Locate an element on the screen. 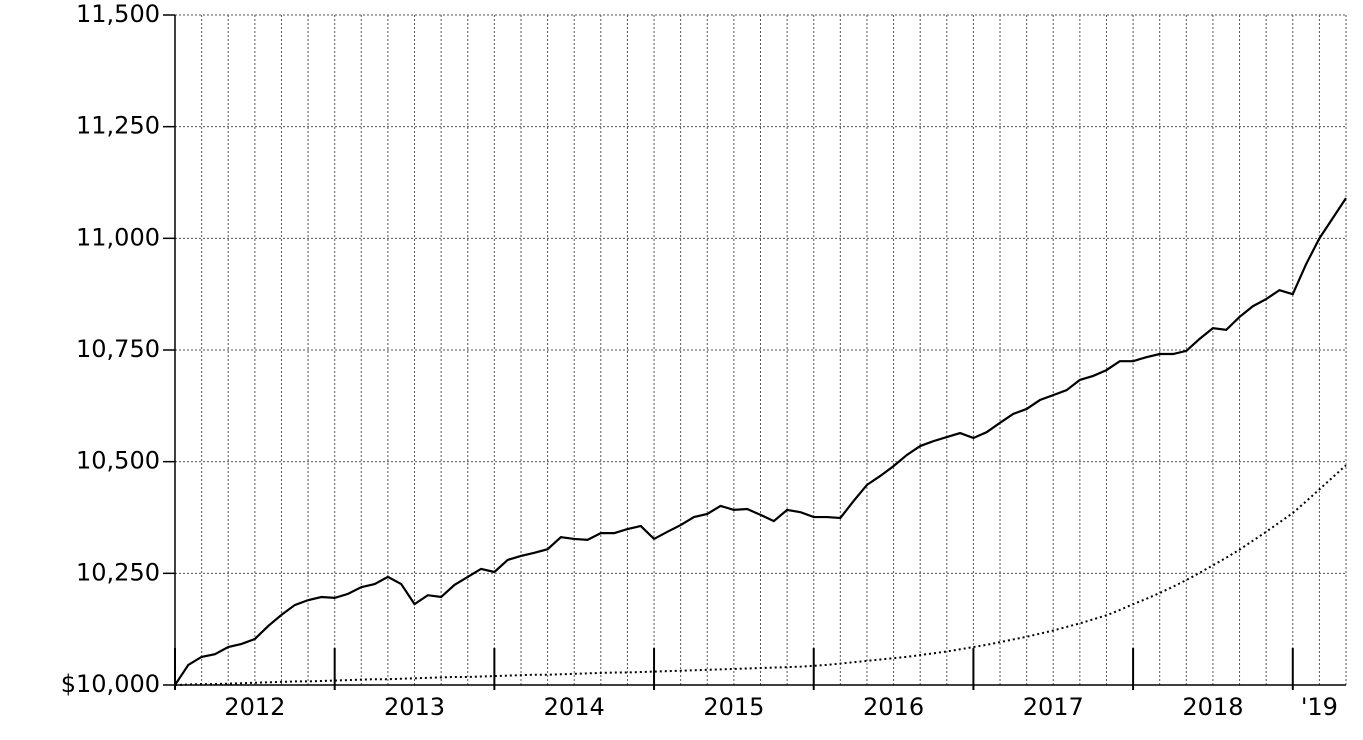 The image size is (1363, 740). x-tick-label: 2013 is located at coordinates (414, 707).